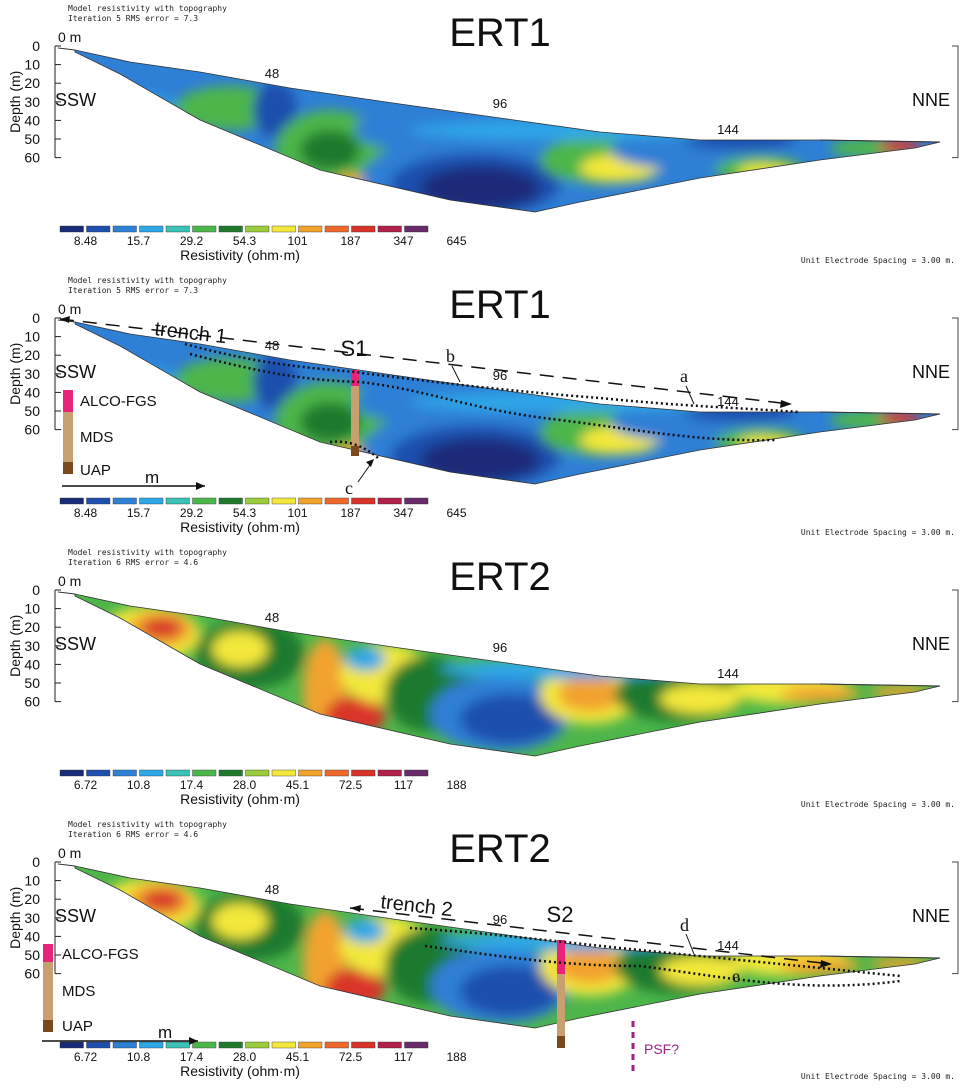 The width and height of the screenshot is (969, 1088). I want to click on colorbar-value: 29.2, so click(192, 241).